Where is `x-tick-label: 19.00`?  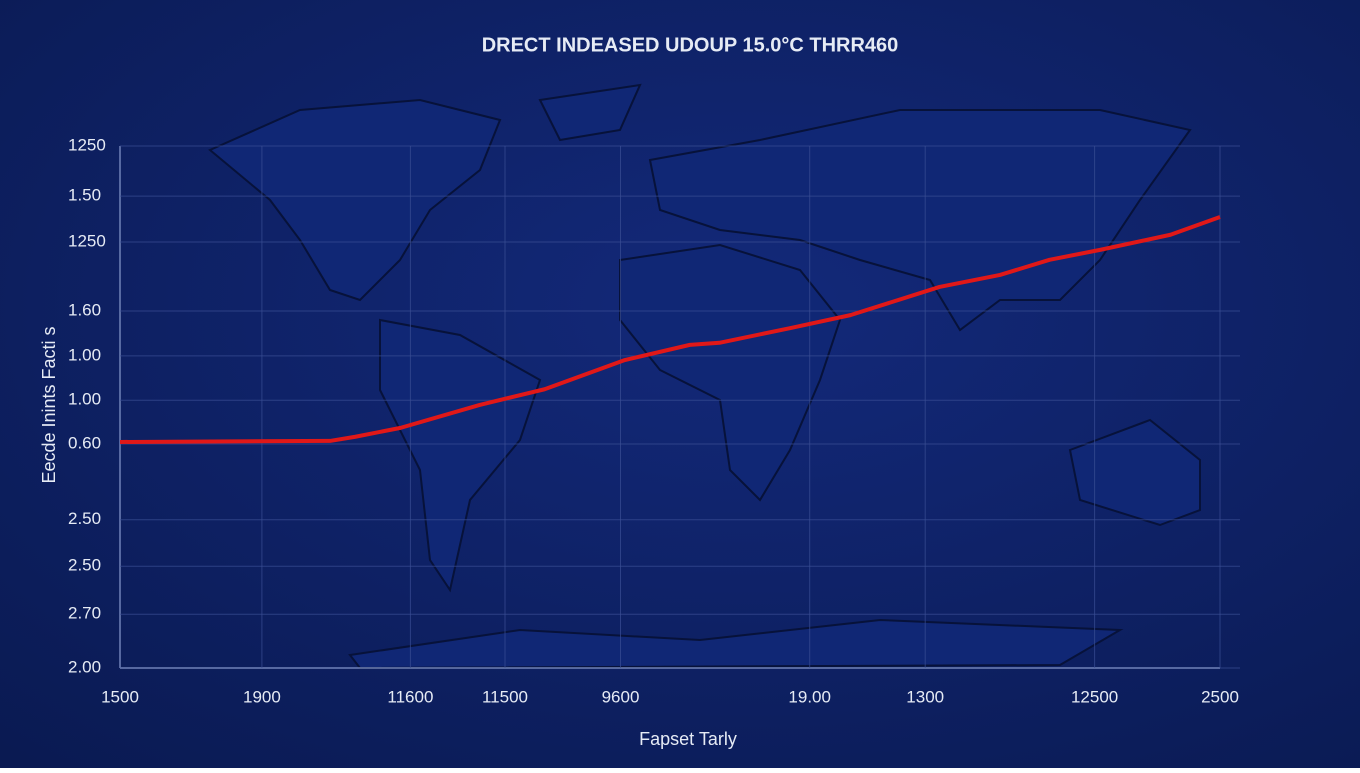 x-tick-label: 19.00 is located at coordinates (809, 696).